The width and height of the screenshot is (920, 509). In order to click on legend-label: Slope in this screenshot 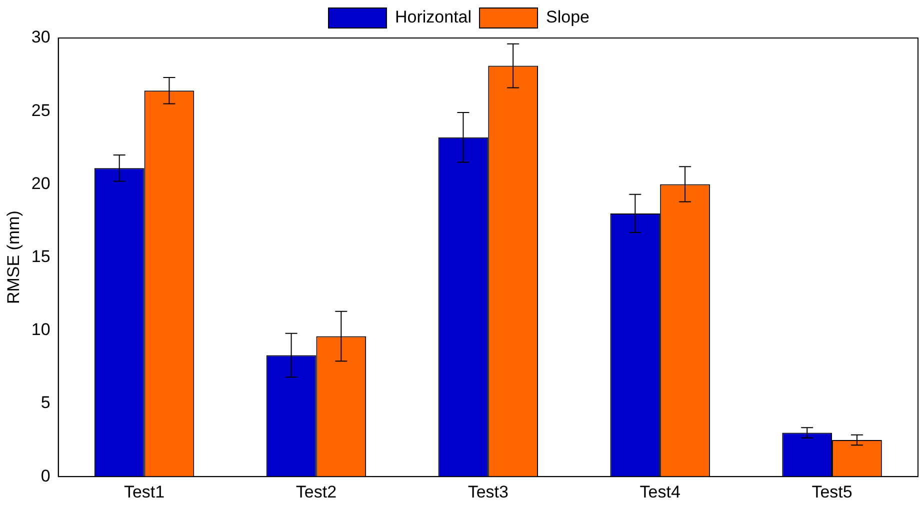, I will do `click(568, 17)`.